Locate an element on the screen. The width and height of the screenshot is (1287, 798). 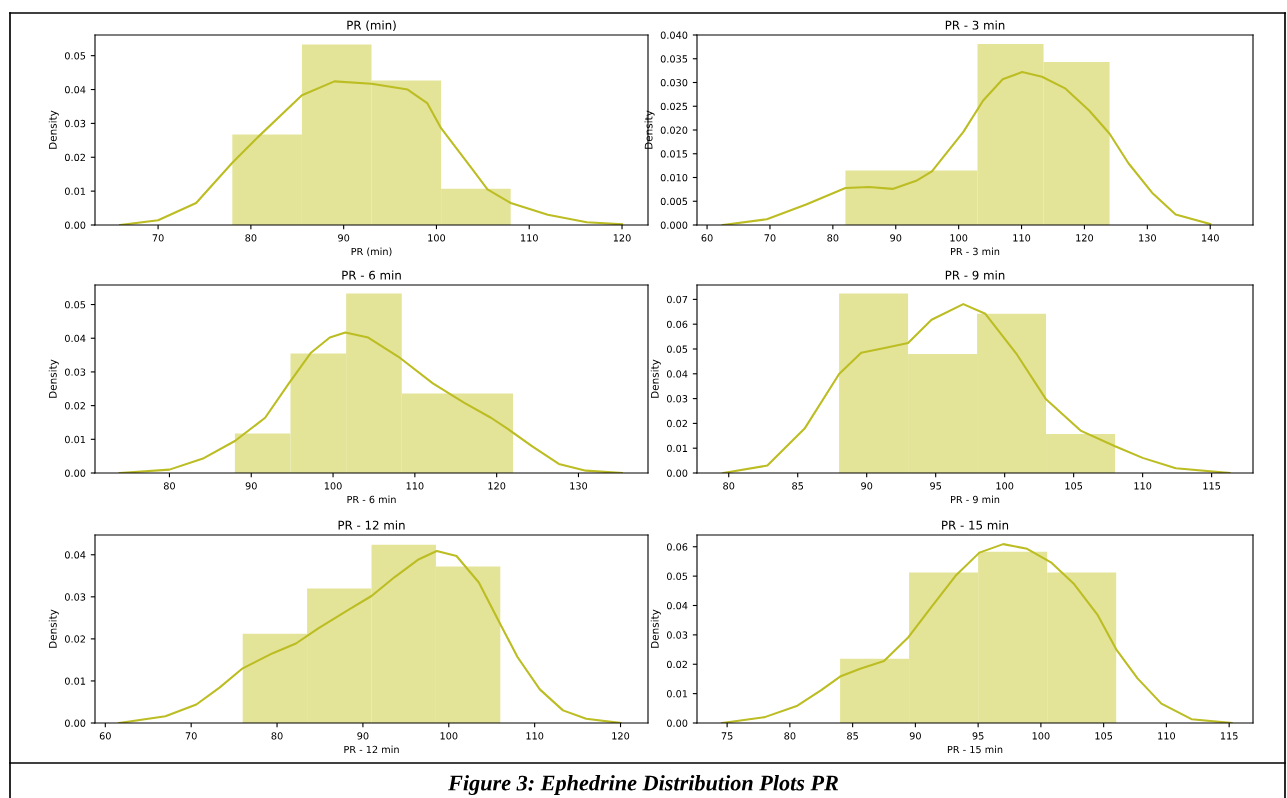
y-tick-label: 0.030 is located at coordinates (674, 82).